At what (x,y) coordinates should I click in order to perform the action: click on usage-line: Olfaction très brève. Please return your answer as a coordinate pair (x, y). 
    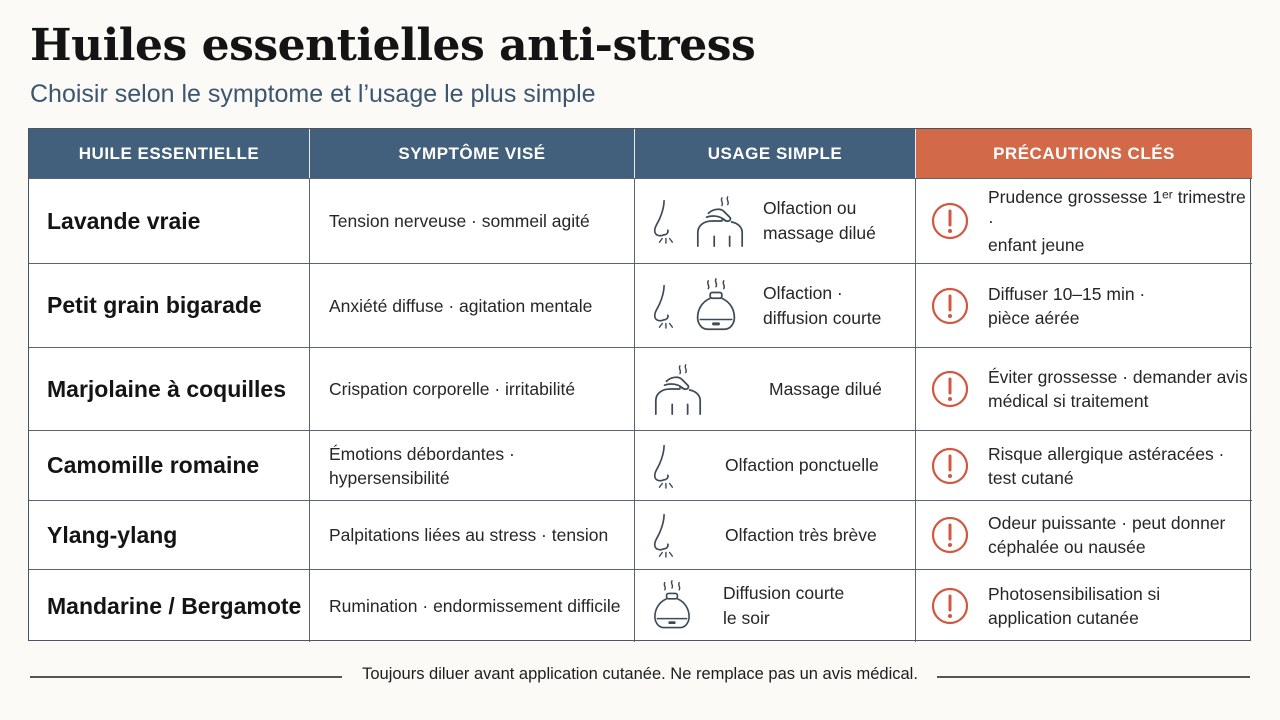
    Looking at the image, I should click on (801, 534).